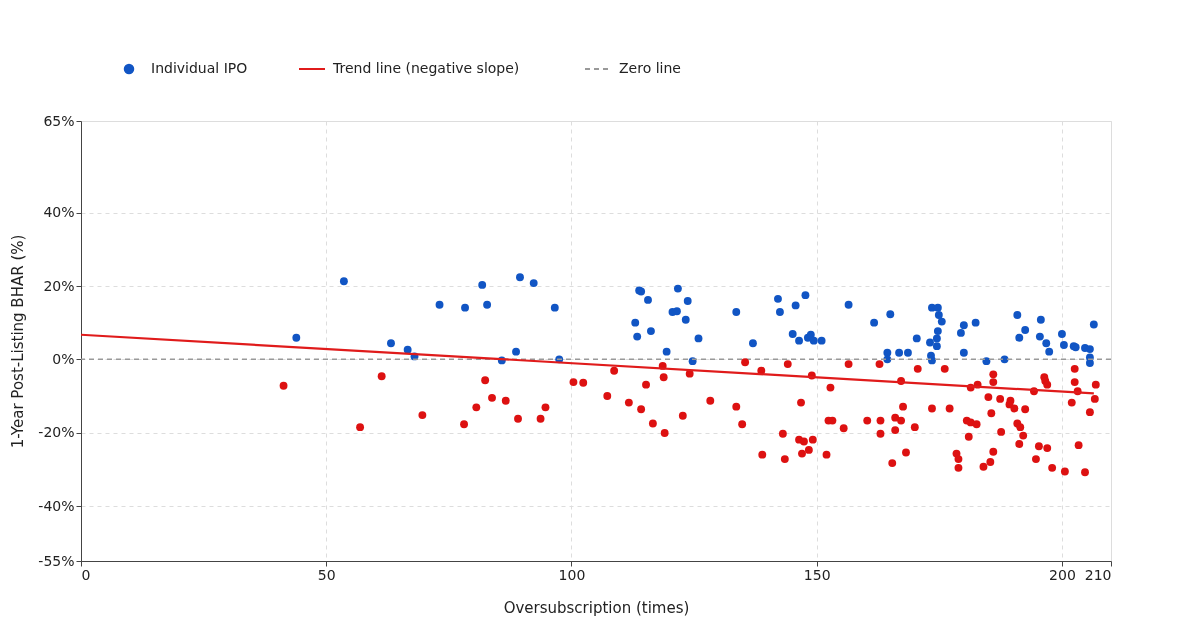  Describe the element at coordinates (86, 574) in the screenshot. I see `x-tick-label: 0` at that location.